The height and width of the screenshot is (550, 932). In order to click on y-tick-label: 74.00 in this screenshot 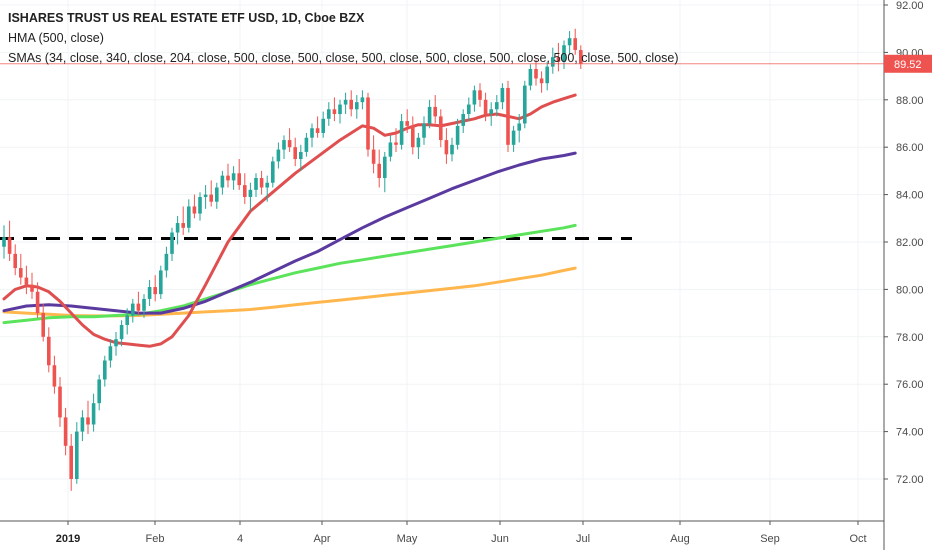, I will do `click(910, 433)`.